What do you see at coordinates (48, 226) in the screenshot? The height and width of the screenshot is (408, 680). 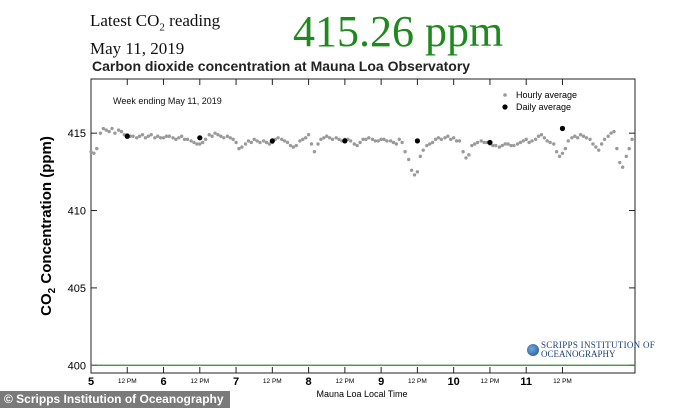 I see `y-axis-label: CO2 Concentration (ppm)` at bounding box center [48, 226].